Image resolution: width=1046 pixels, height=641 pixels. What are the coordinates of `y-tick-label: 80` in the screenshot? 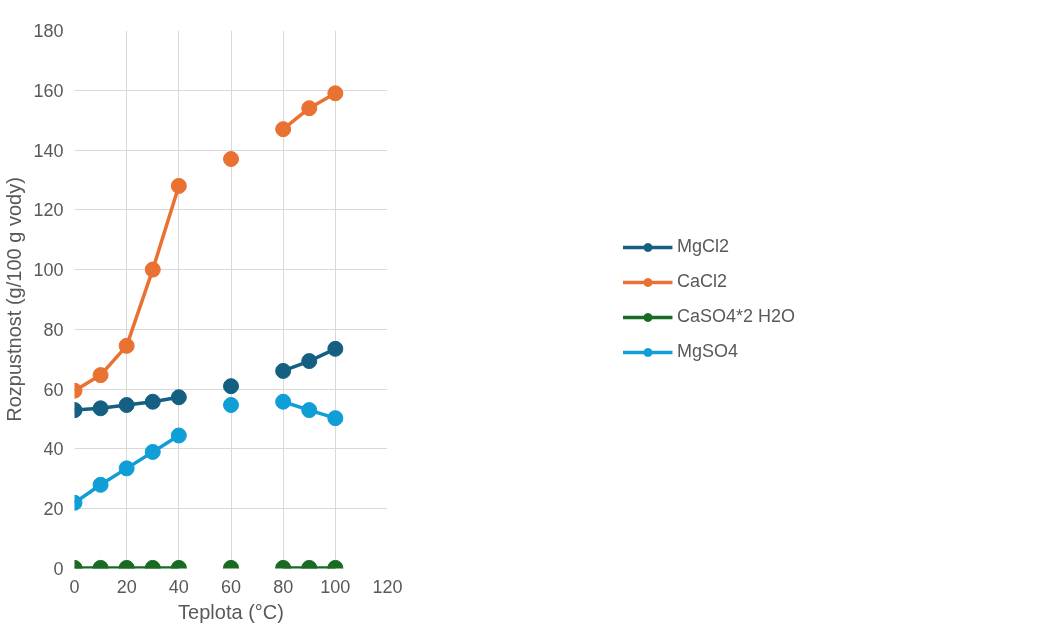 It's located at (53, 329).